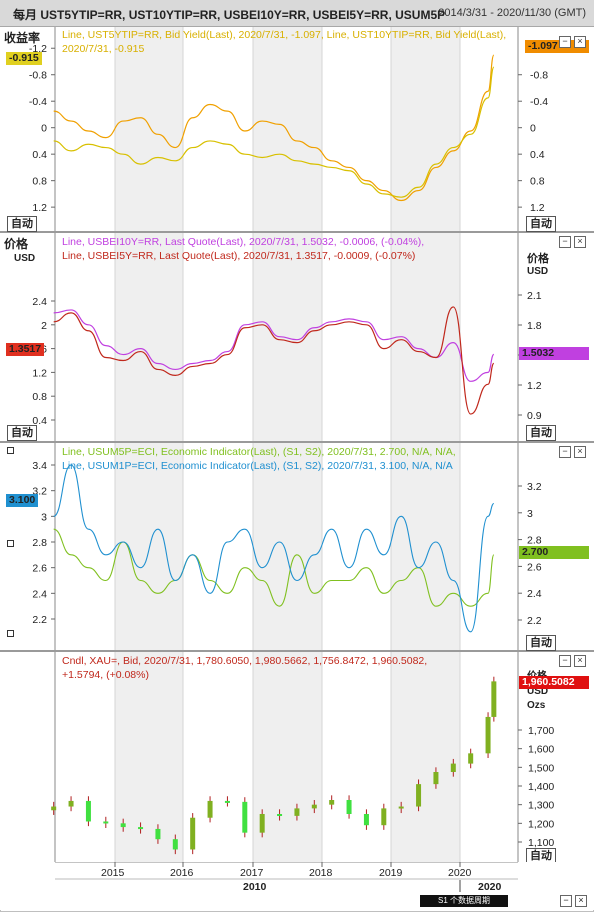  Describe the element at coordinates (39, 543) in the screenshot. I see `left-tick-label: 2.8` at that location.